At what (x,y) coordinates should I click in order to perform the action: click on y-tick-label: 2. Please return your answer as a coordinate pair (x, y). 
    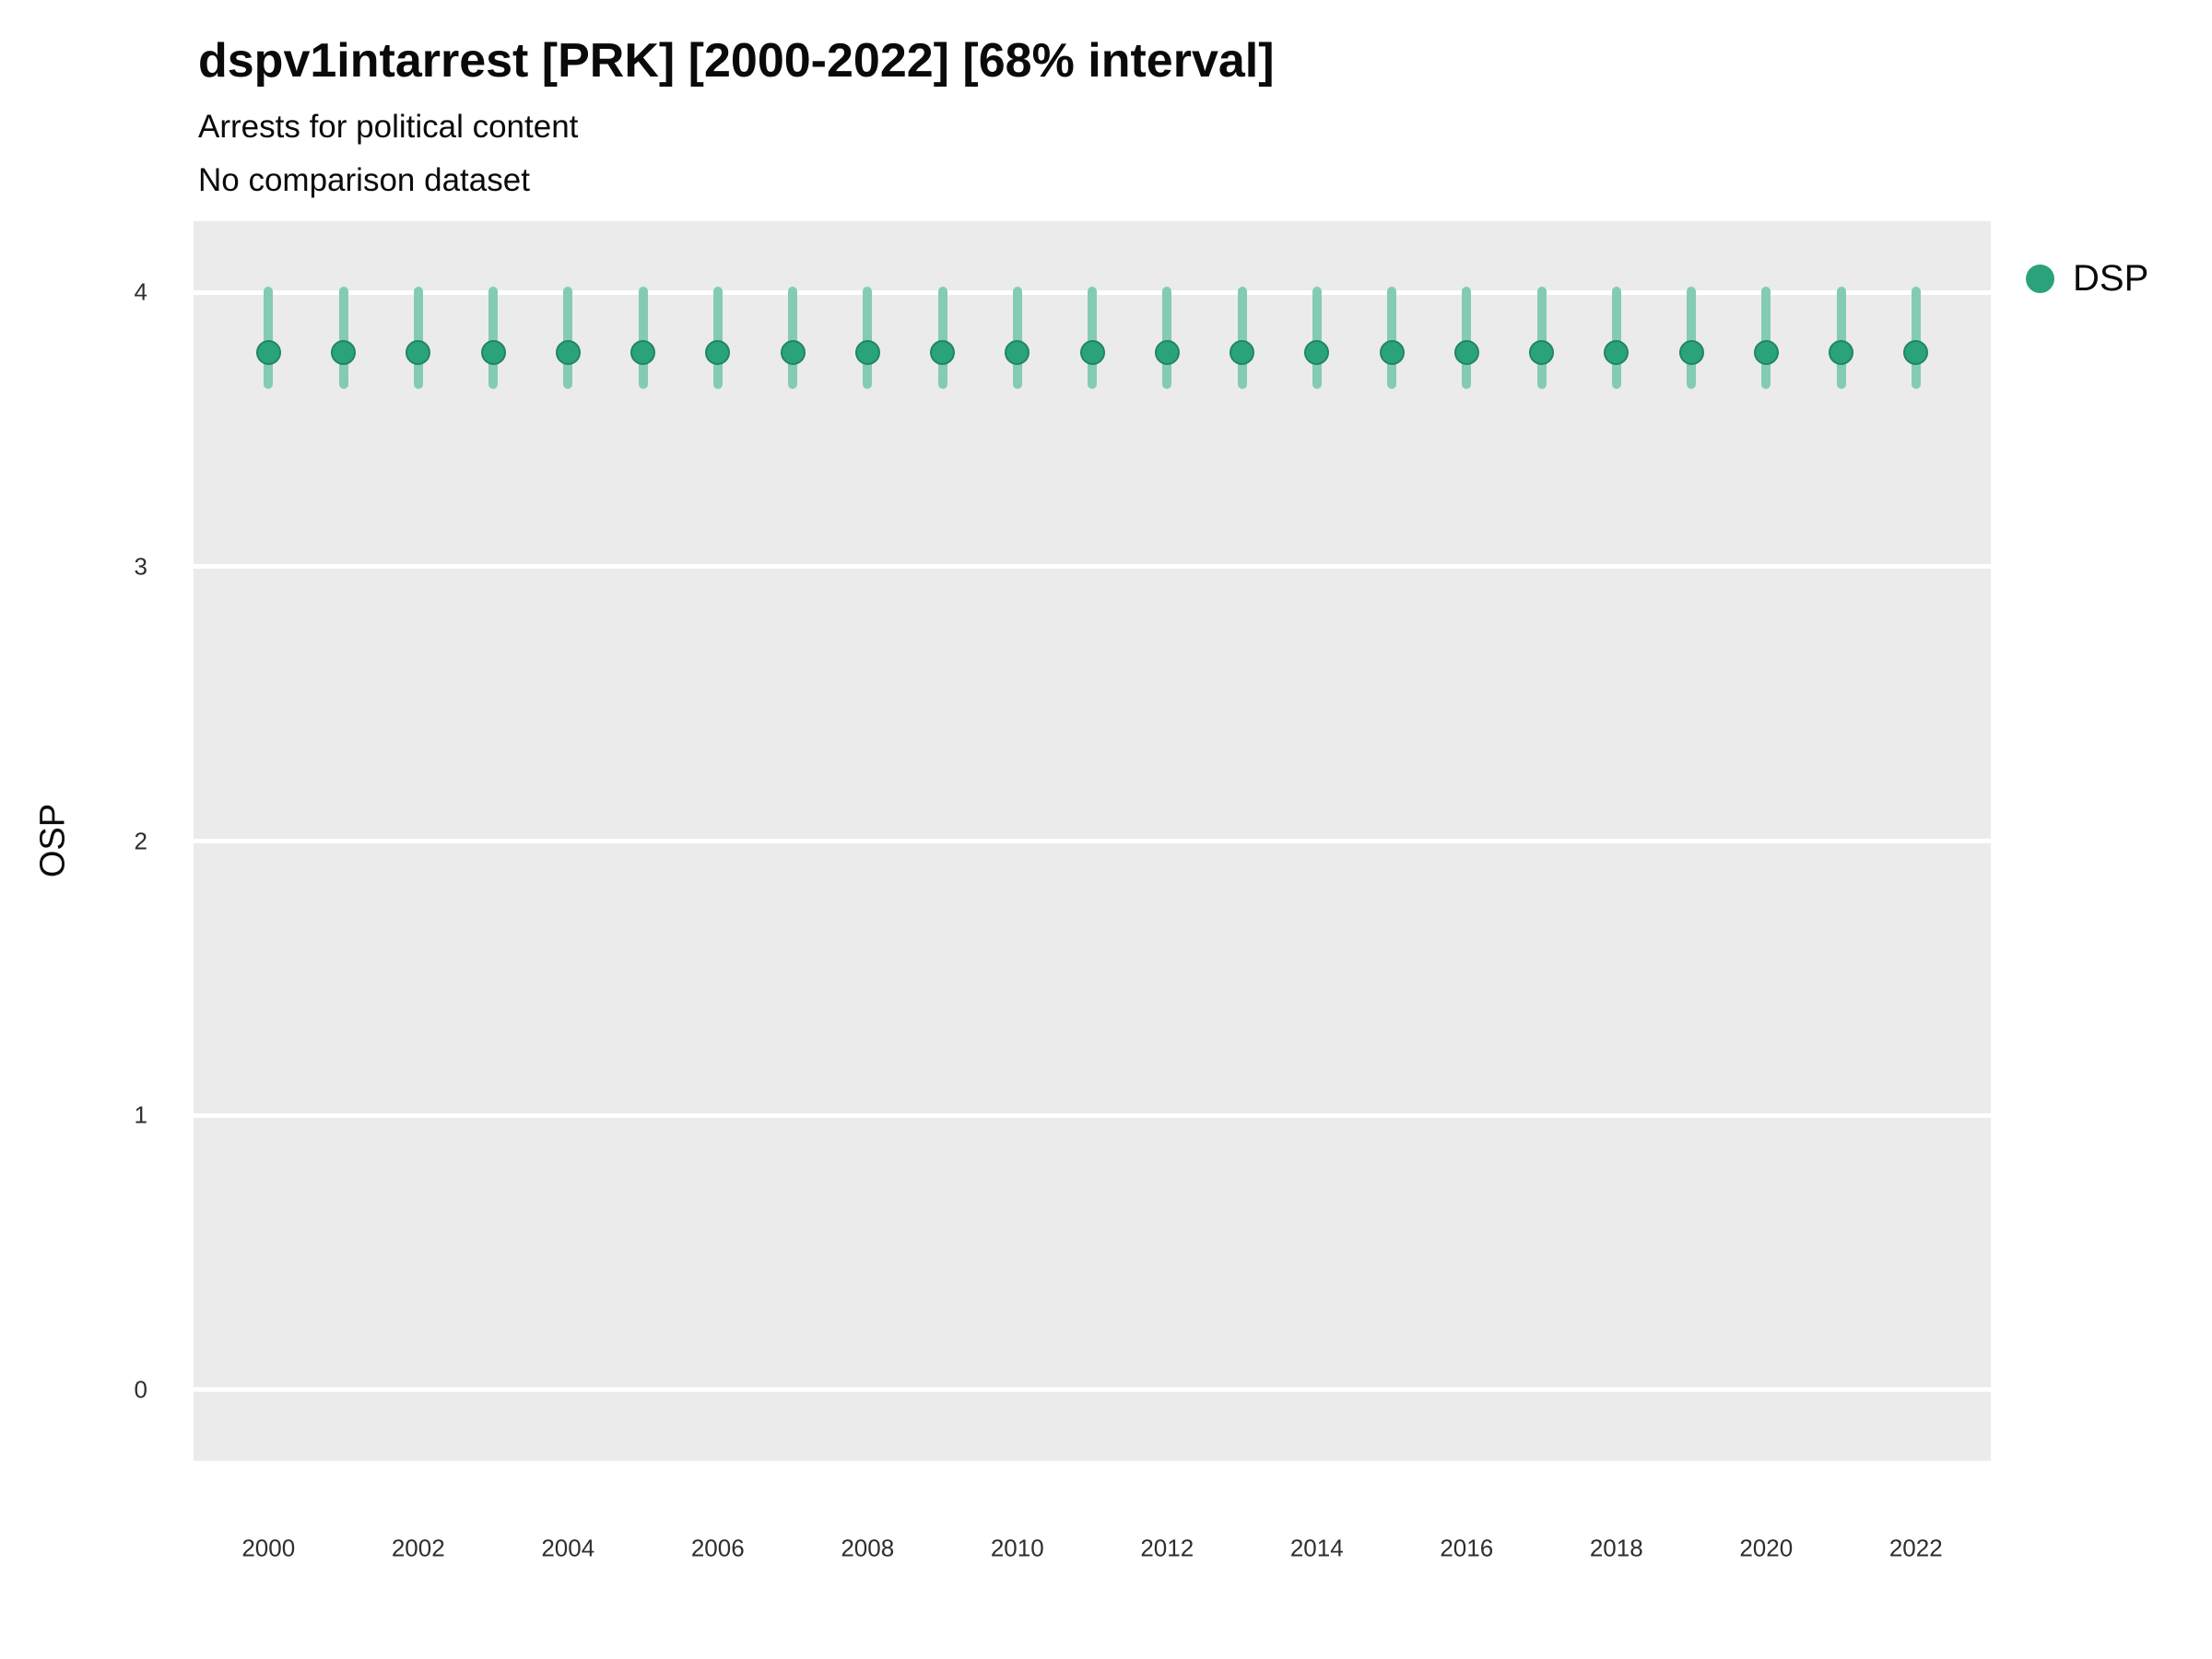
    Looking at the image, I should click on (140, 840).